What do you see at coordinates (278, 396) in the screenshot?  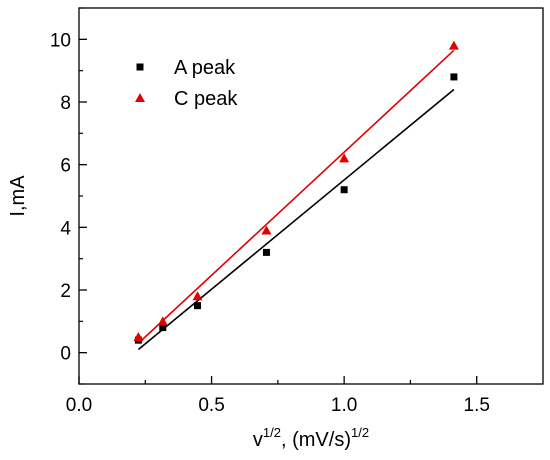 I see `x-axis-ticks: 0.0 0.5 1.0 1.5` at bounding box center [278, 396].